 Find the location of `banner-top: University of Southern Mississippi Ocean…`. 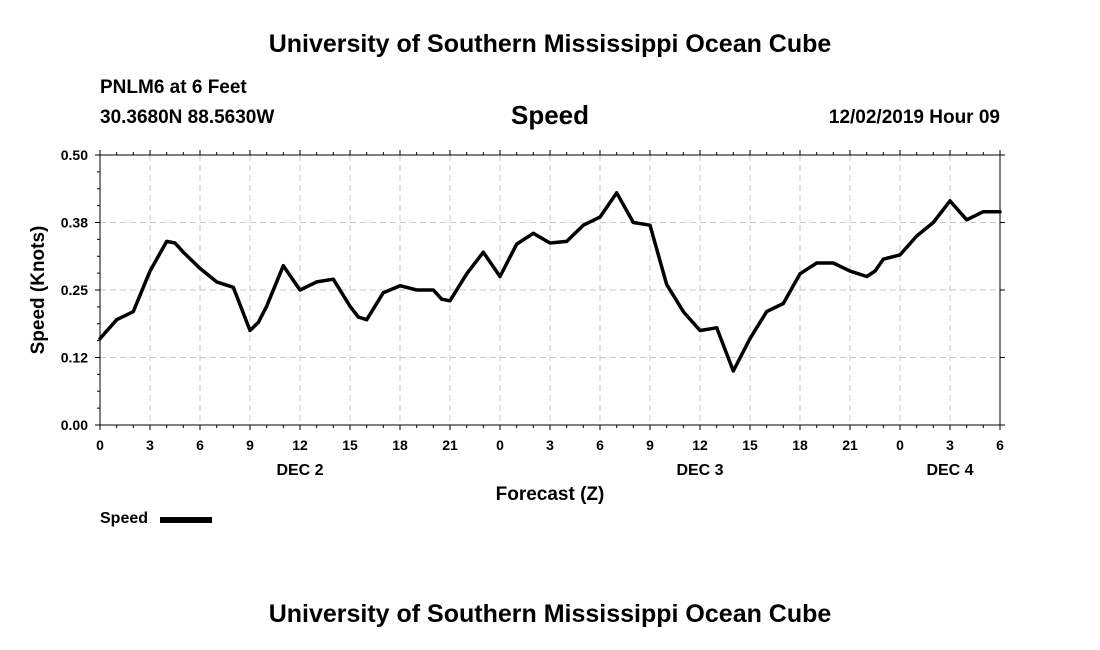

banner-top: University of Southern Mississippi Ocean… is located at coordinates (550, 44).